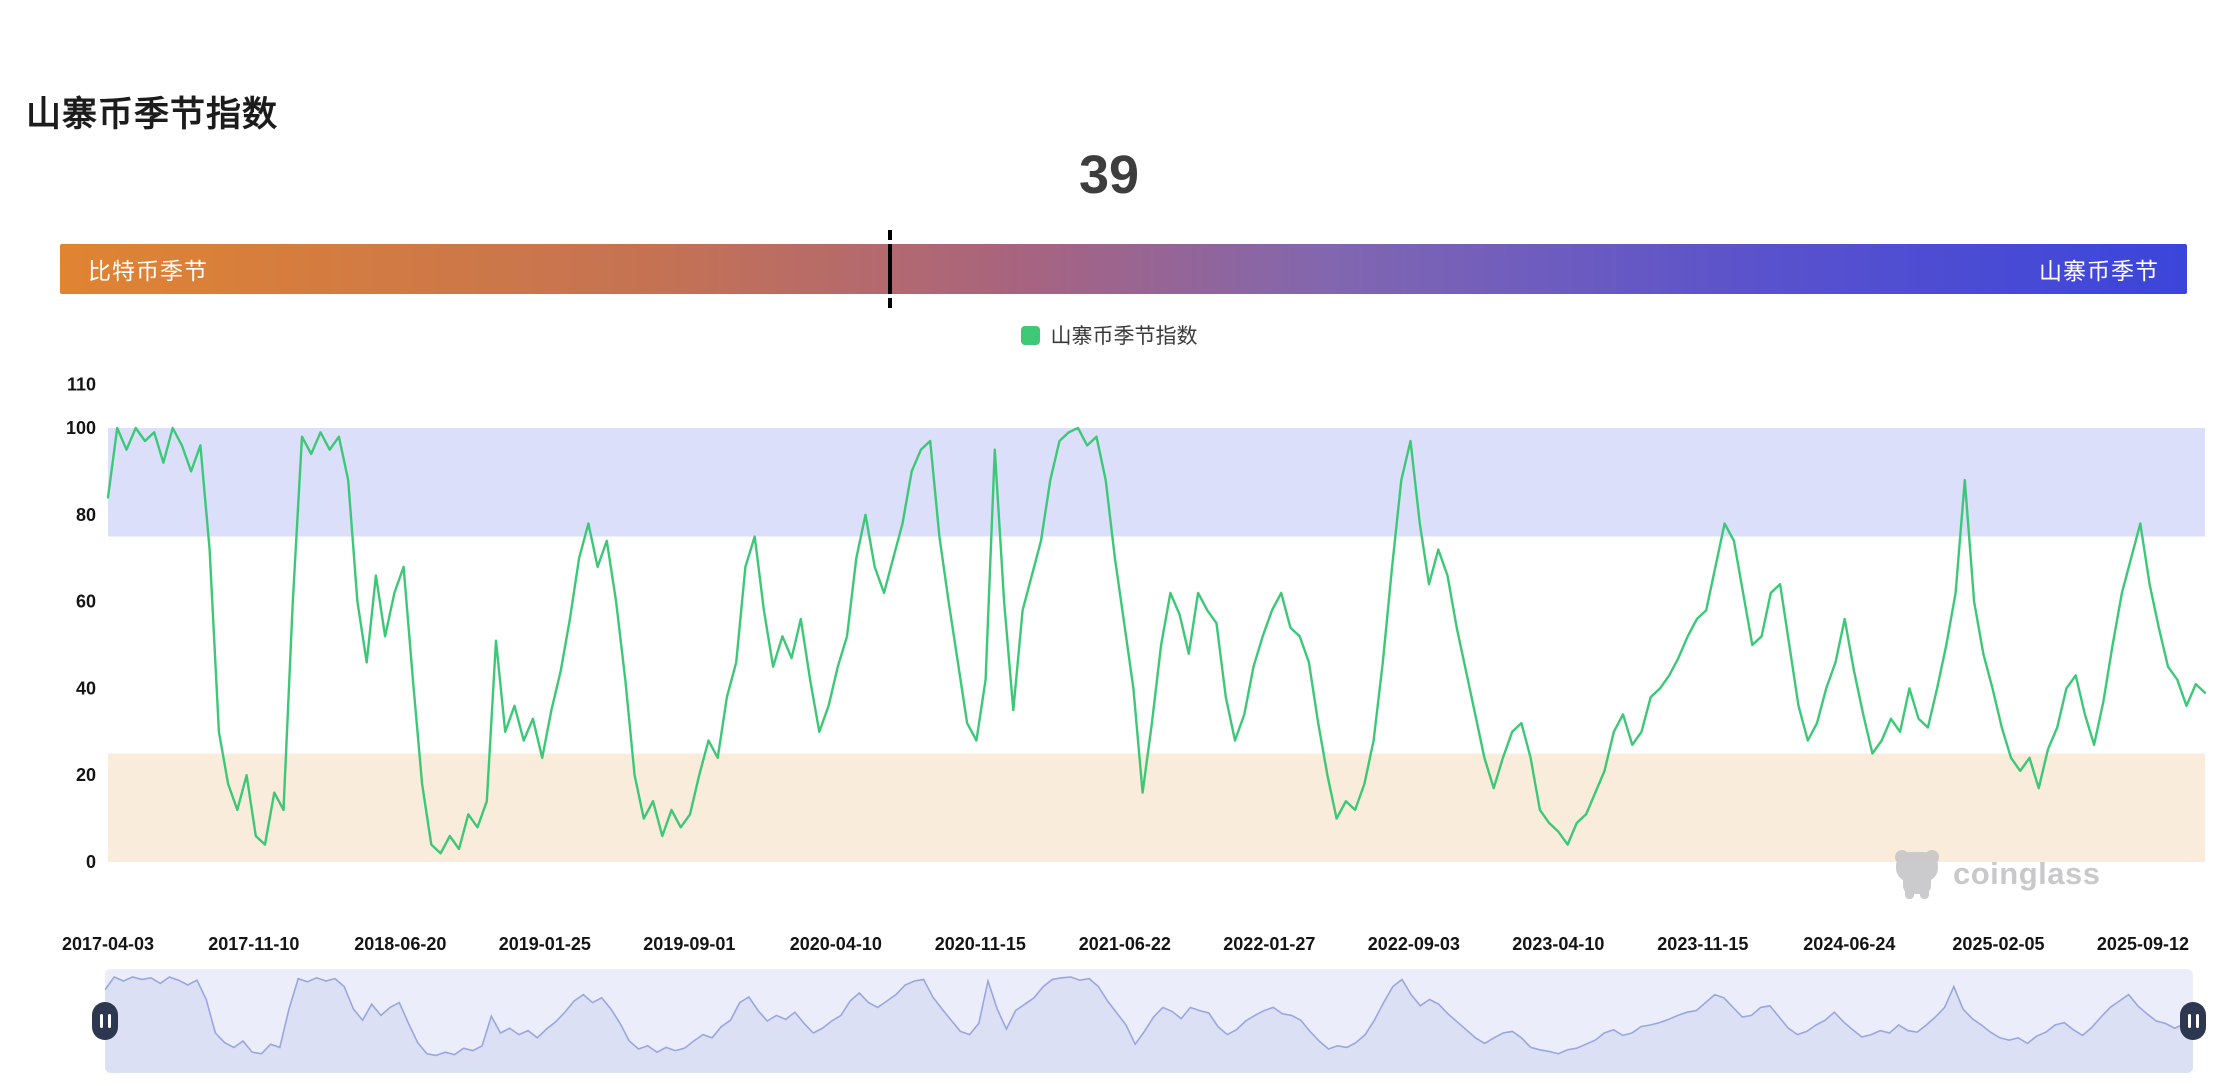 The height and width of the screenshot is (1086, 2218). I want to click on y-axis-tick-label: 60, so click(86, 602).